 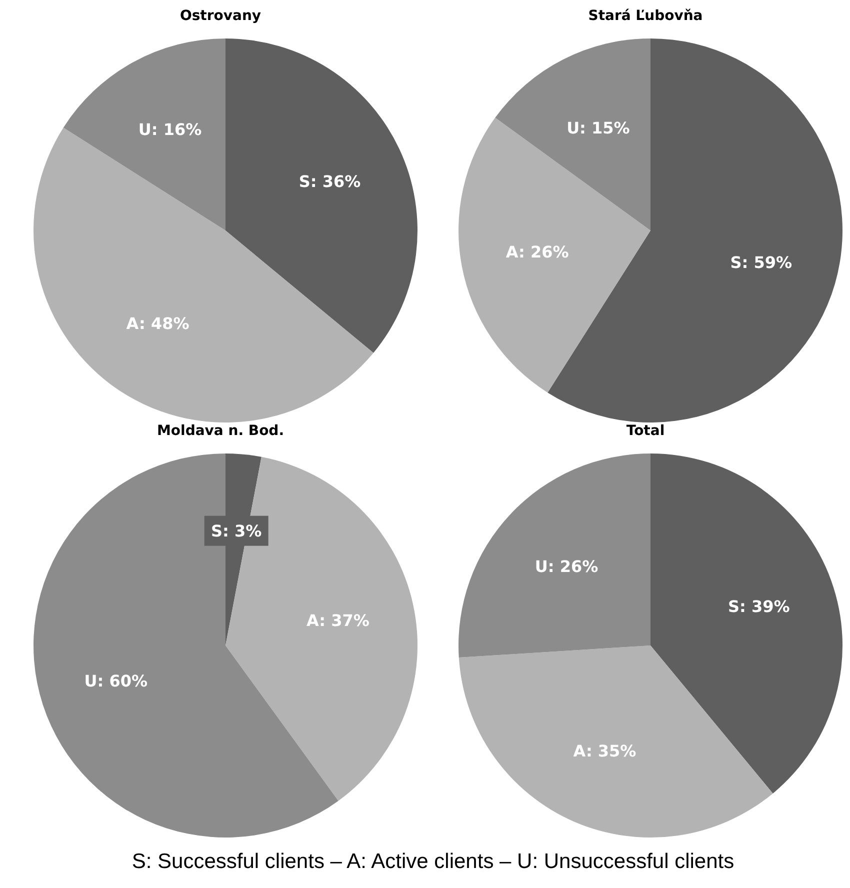 What do you see at coordinates (645, 431) in the screenshot?
I see `chart-title: Total` at bounding box center [645, 431].